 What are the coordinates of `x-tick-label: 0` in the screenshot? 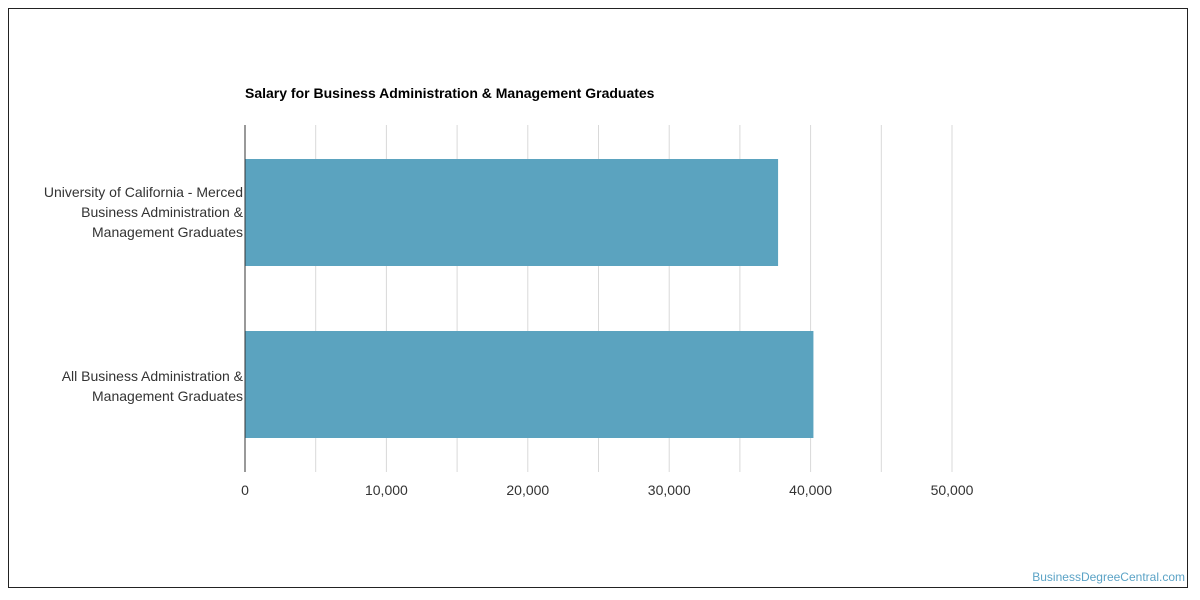 It's located at (245, 490).